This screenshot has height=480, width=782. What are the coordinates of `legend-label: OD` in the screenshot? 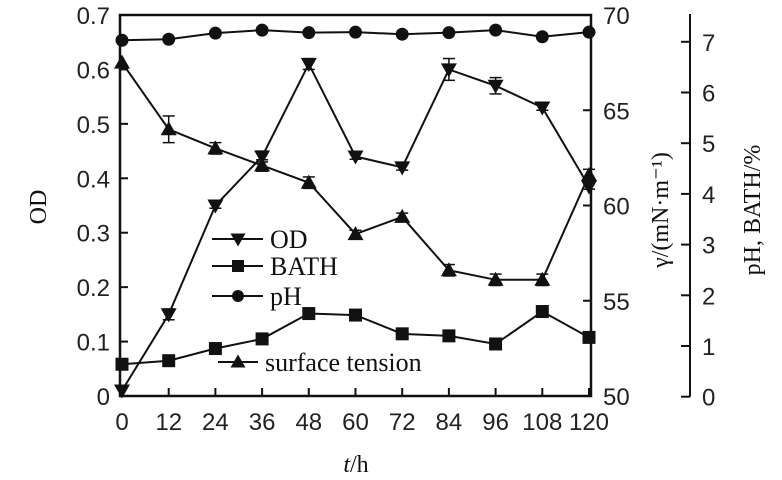 It's located at (289, 239).